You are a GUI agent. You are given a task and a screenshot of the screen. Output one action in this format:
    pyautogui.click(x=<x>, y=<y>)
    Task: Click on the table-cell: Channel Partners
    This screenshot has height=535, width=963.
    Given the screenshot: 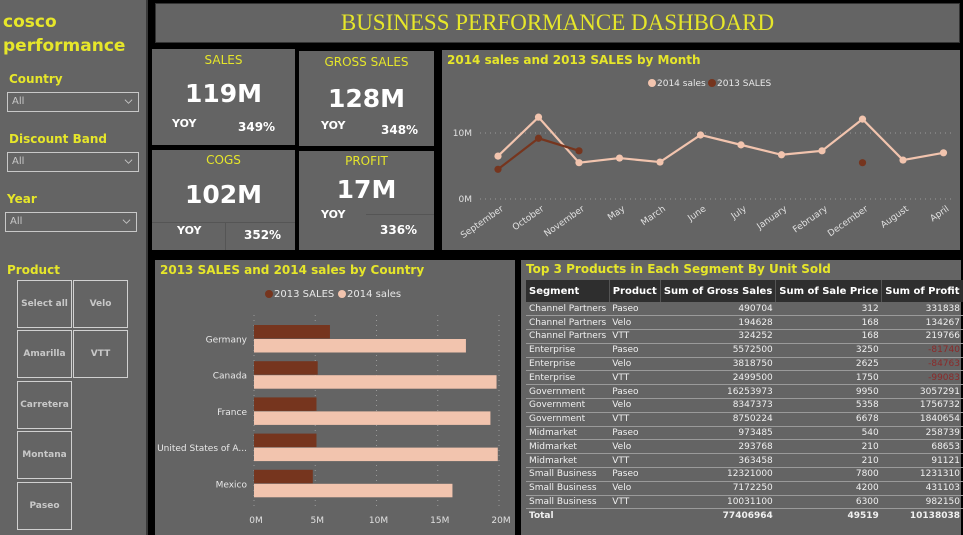 What is the action you would take?
    pyautogui.click(x=568, y=336)
    